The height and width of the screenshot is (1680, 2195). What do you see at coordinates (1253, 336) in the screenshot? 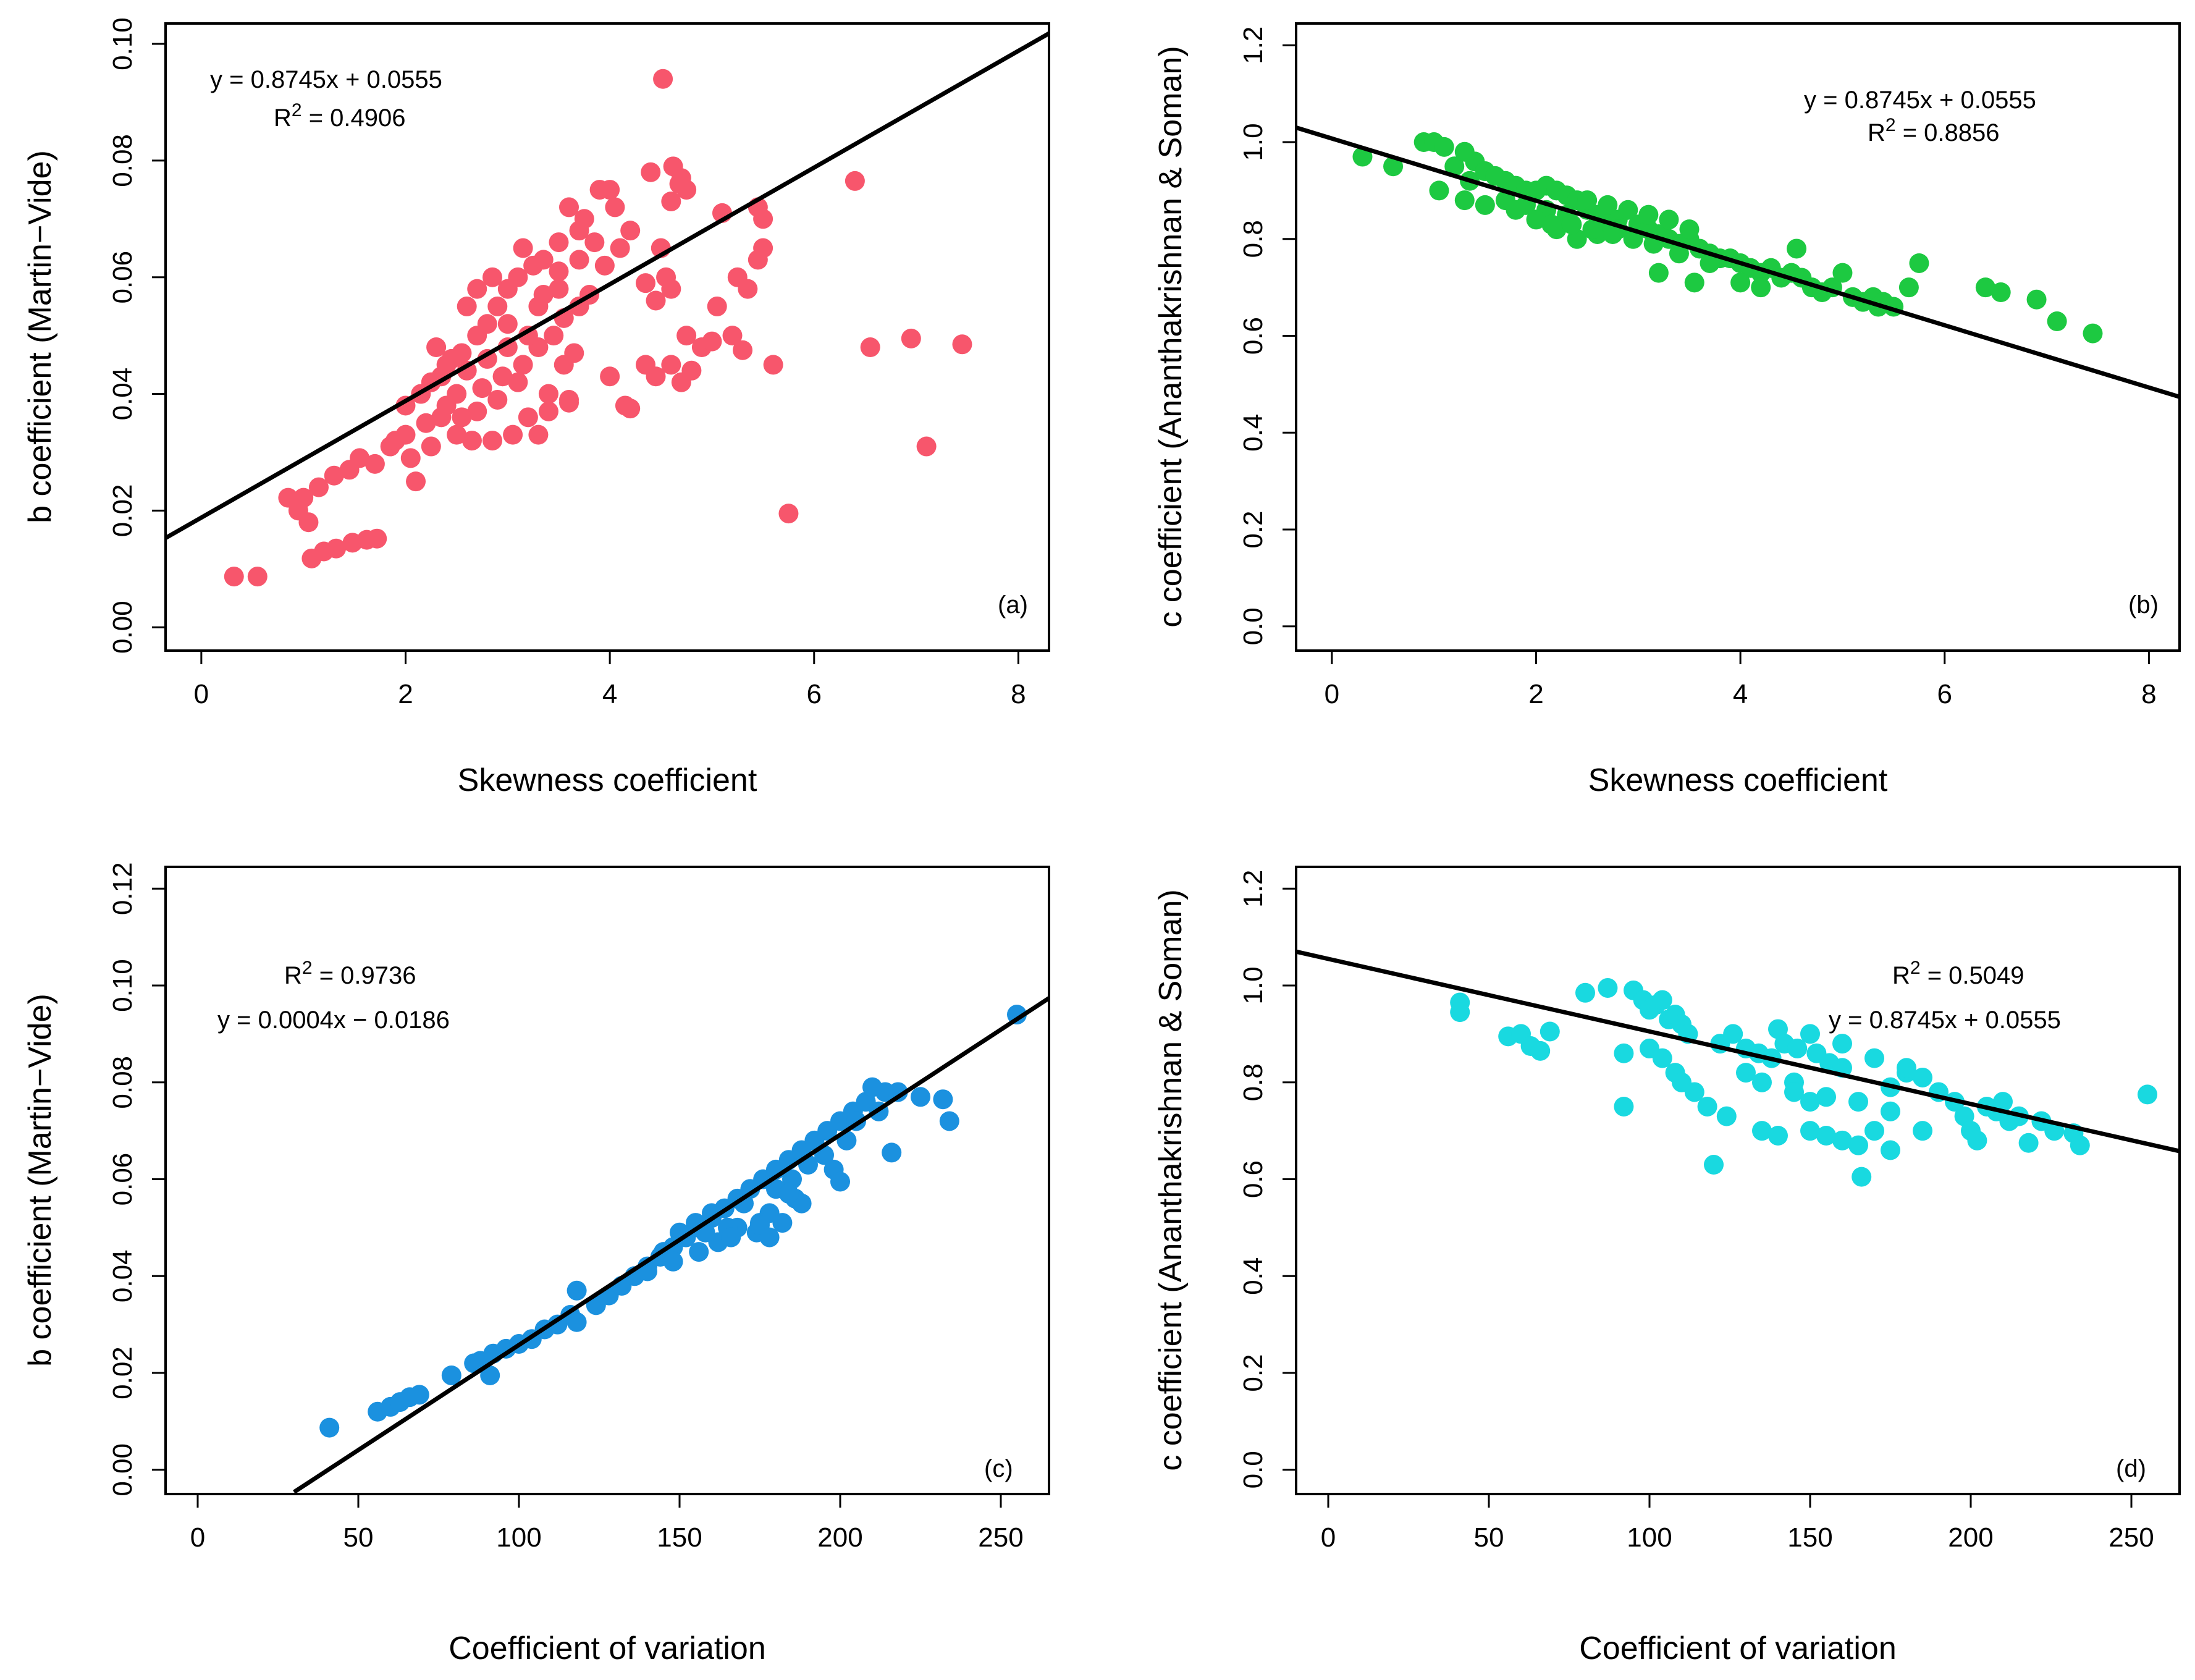
I see `panel-b-y-tick-label: 0.6` at bounding box center [1253, 336].